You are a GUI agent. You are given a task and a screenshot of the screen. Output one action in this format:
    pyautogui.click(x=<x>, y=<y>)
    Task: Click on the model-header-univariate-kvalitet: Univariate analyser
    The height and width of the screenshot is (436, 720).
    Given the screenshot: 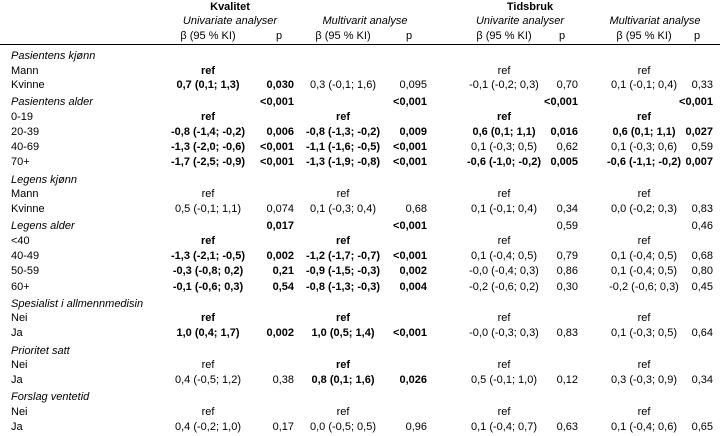 What is the action you would take?
    pyautogui.click(x=230, y=21)
    